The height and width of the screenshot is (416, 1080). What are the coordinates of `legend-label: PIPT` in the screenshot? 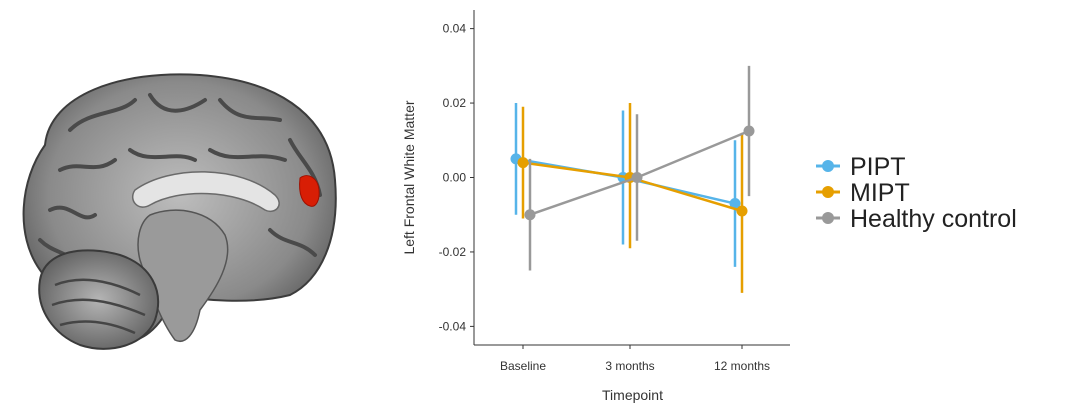 It's located at (878, 167).